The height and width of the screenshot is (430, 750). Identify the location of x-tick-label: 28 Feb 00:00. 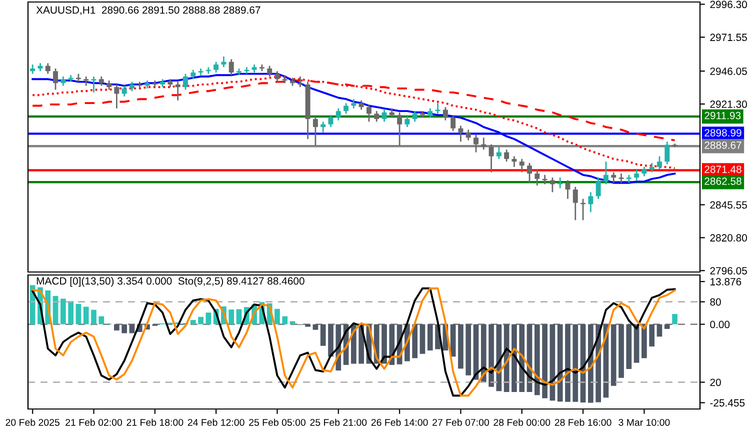
(522, 422).